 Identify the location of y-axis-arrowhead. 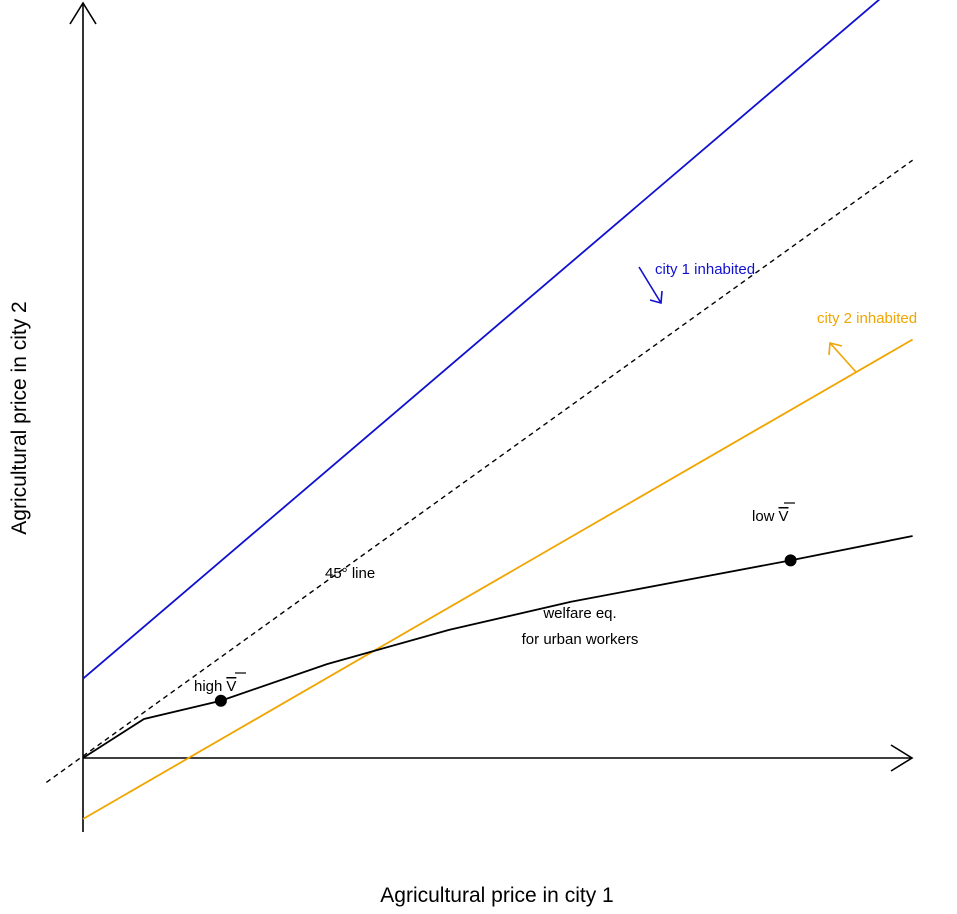
(83, 13).